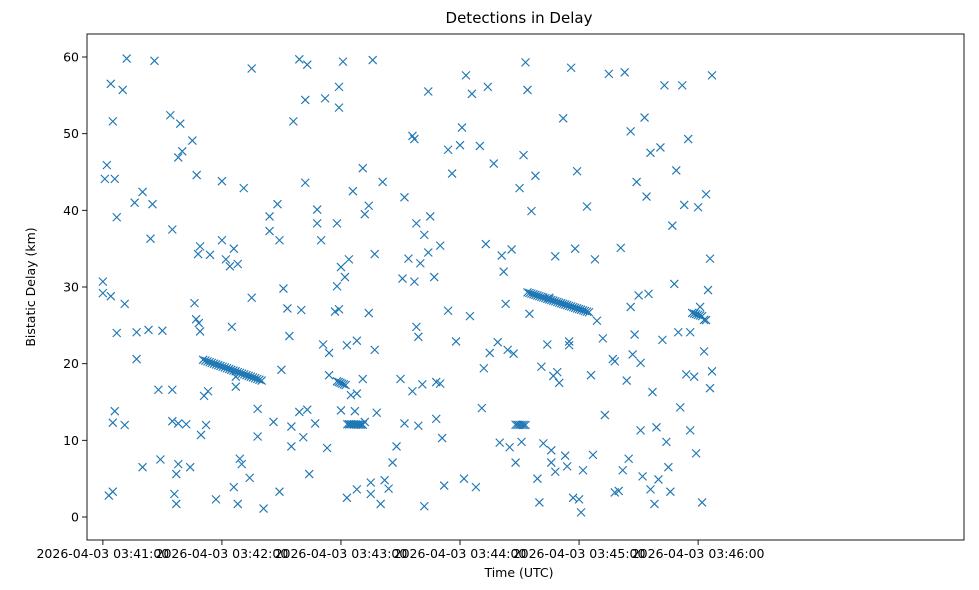 Image resolution: width=979 pixels, height=590 pixels. I want to click on x-tick-label: 2026-04-03 03:46:00, so click(698, 553).